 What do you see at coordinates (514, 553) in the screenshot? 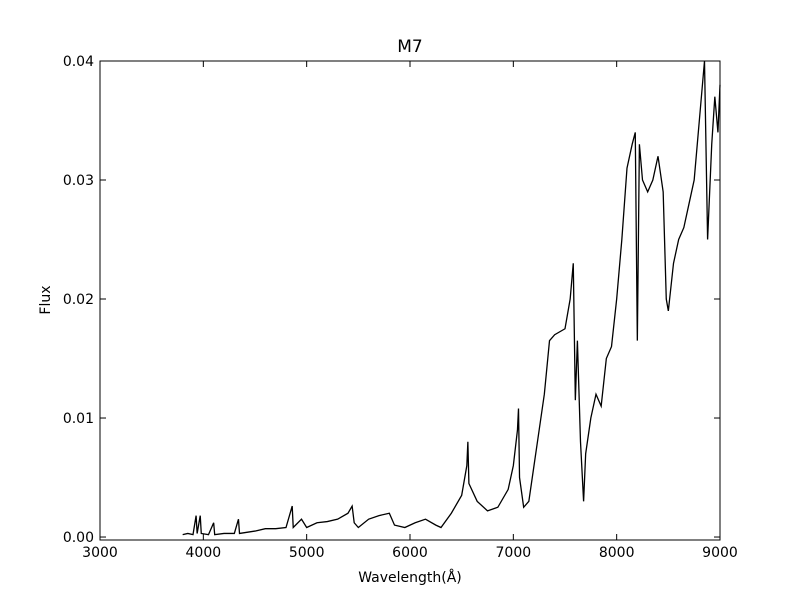
I see `x-tick-label: 7000` at bounding box center [514, 553].